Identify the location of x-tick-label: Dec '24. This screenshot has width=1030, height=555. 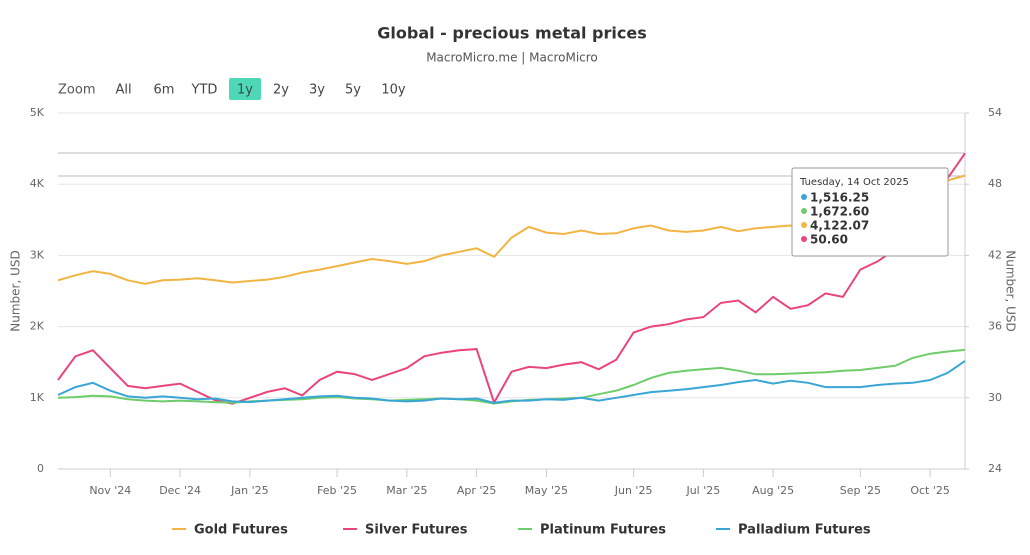
(180, 490).